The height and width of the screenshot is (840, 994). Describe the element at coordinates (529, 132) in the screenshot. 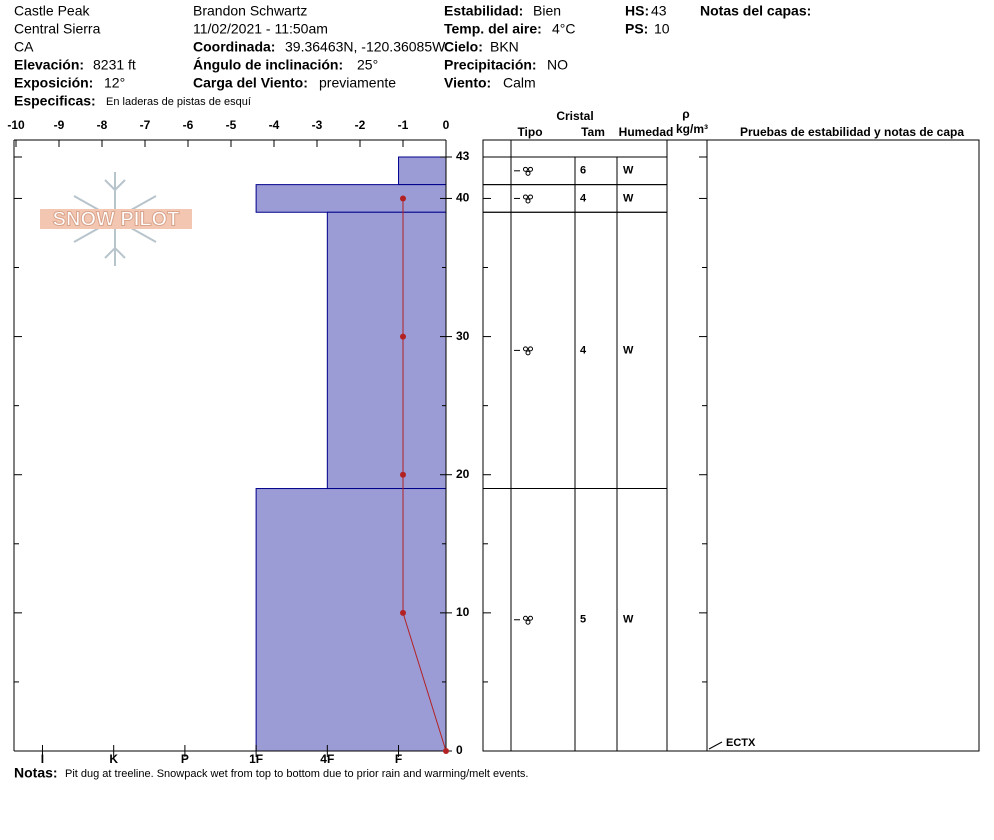

I see `header-cell: Tipo` at that location.